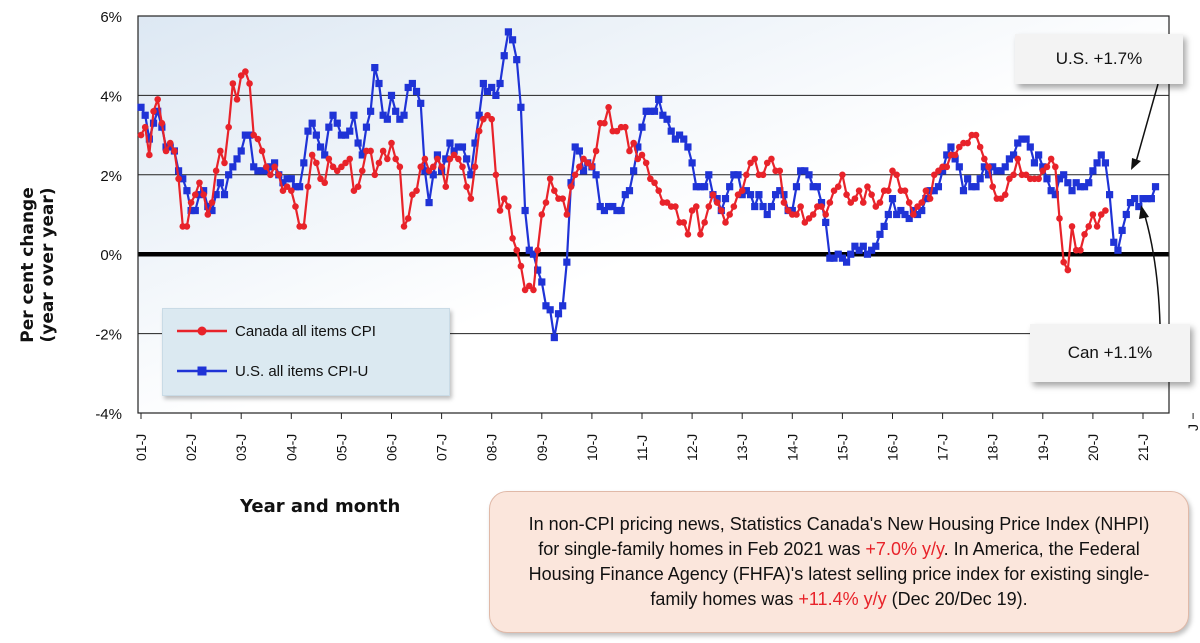  I want to click on x-tick-label: 17-J, so click(943, 447).